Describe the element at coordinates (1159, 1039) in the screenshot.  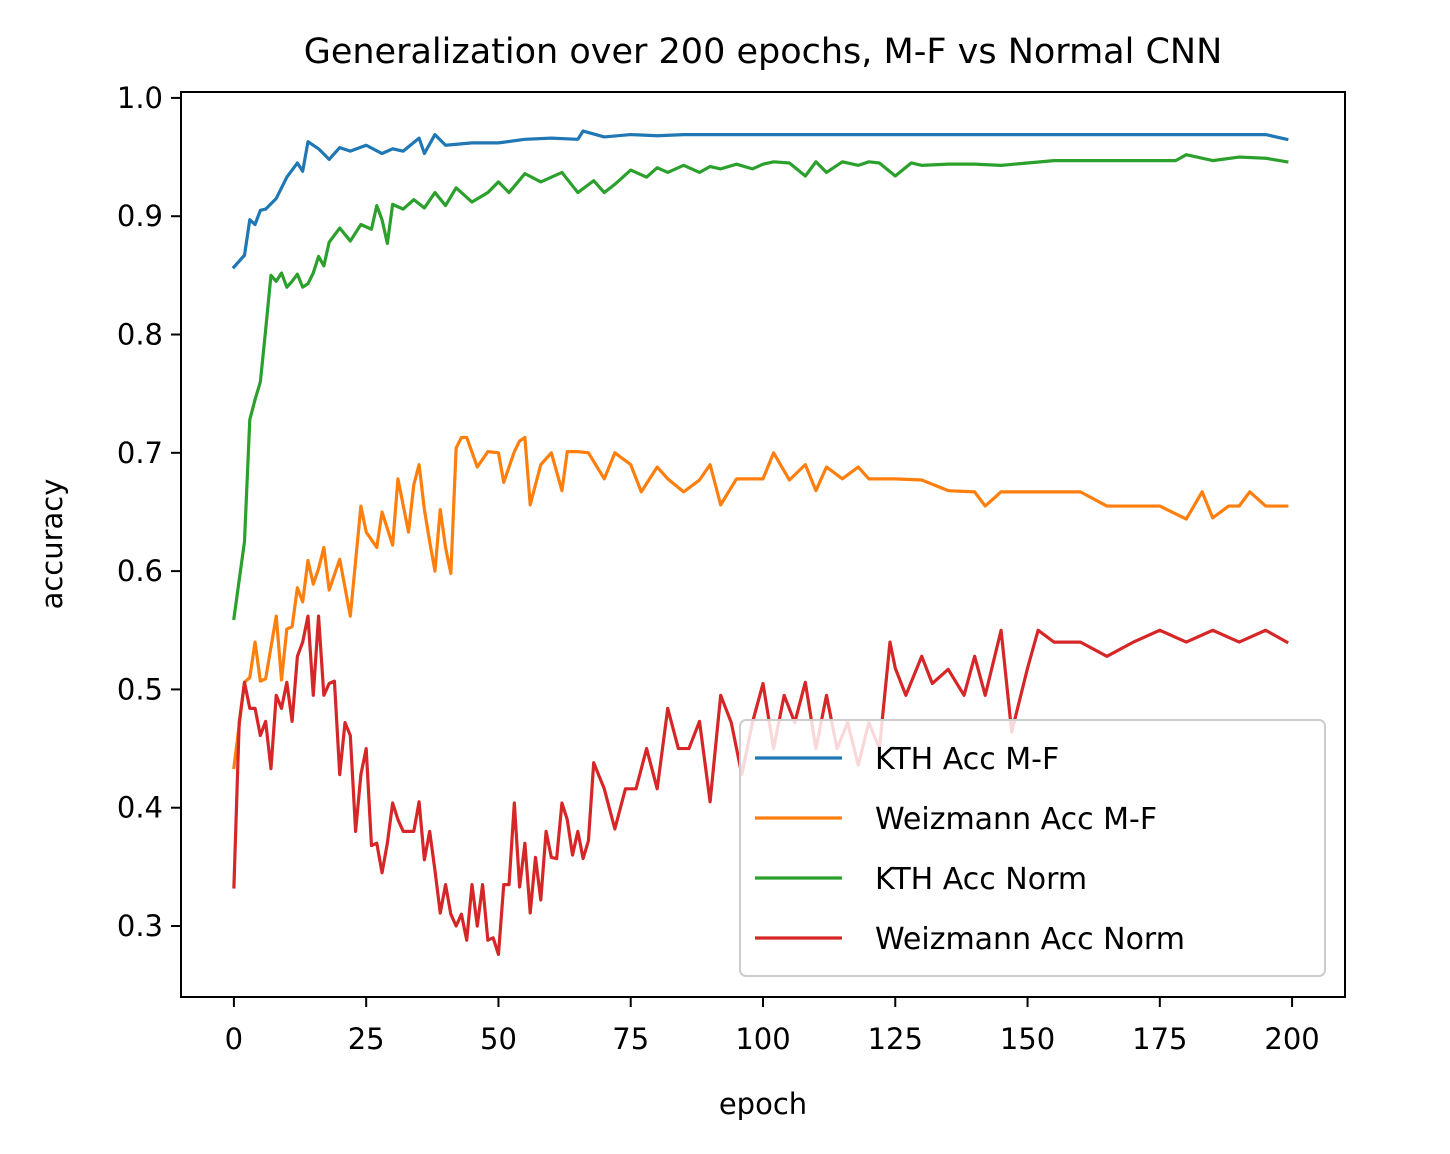
I see `x-tick-label: 175` at that location.